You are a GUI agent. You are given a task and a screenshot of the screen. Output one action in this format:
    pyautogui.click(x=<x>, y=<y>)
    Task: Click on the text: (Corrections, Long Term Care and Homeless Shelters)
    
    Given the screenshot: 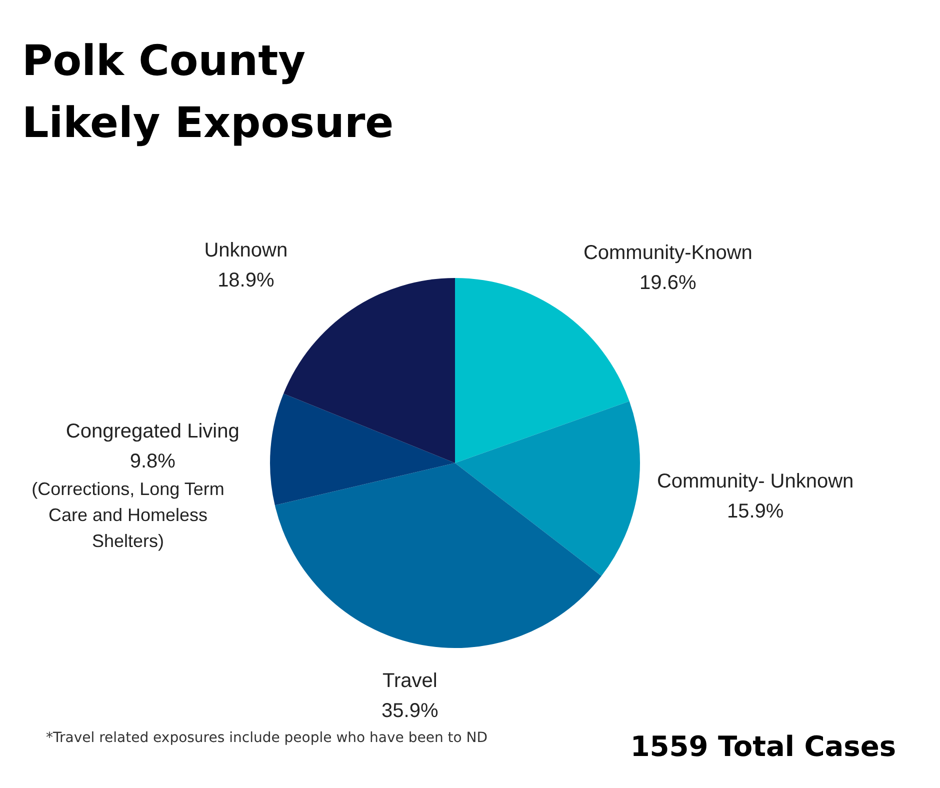 What is the action you would take?
    pyautogui.click(x=128, y=515)
    